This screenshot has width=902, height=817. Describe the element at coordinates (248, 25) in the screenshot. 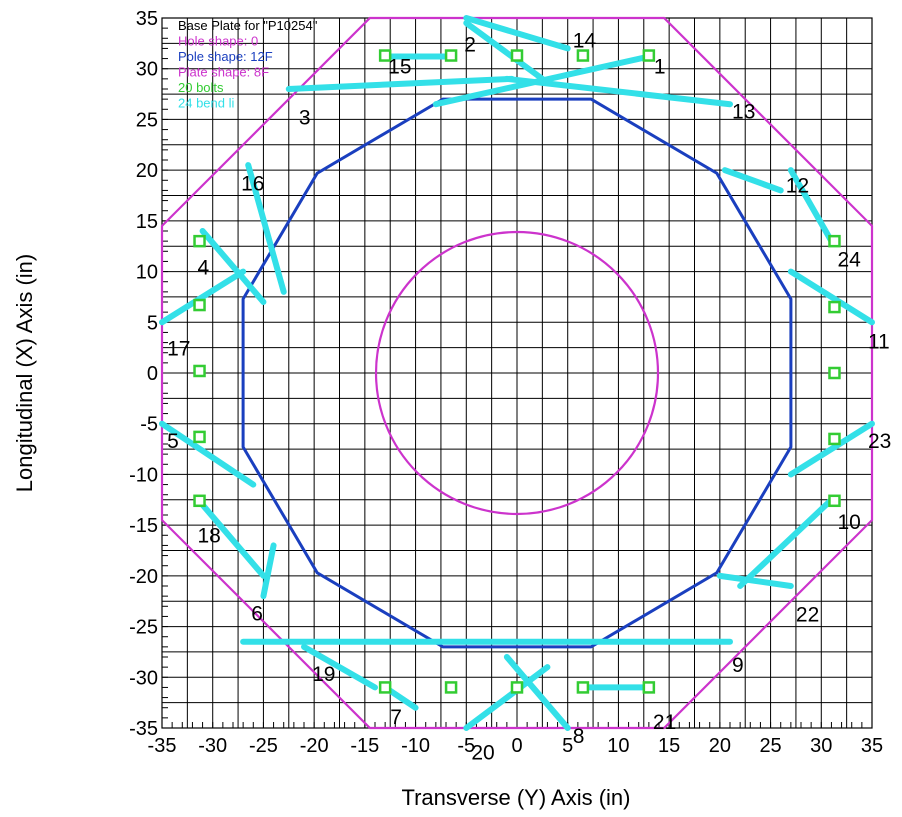

I see `legend-entry-1: Base Plate for "P10254"` at that location.